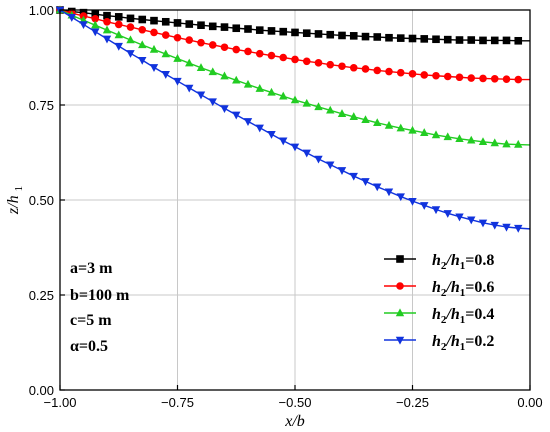 Image resolution: width=550 pixels, height=432 pixels. I want to click on legend-label: h2/h1=0.4, so click(463, 316).